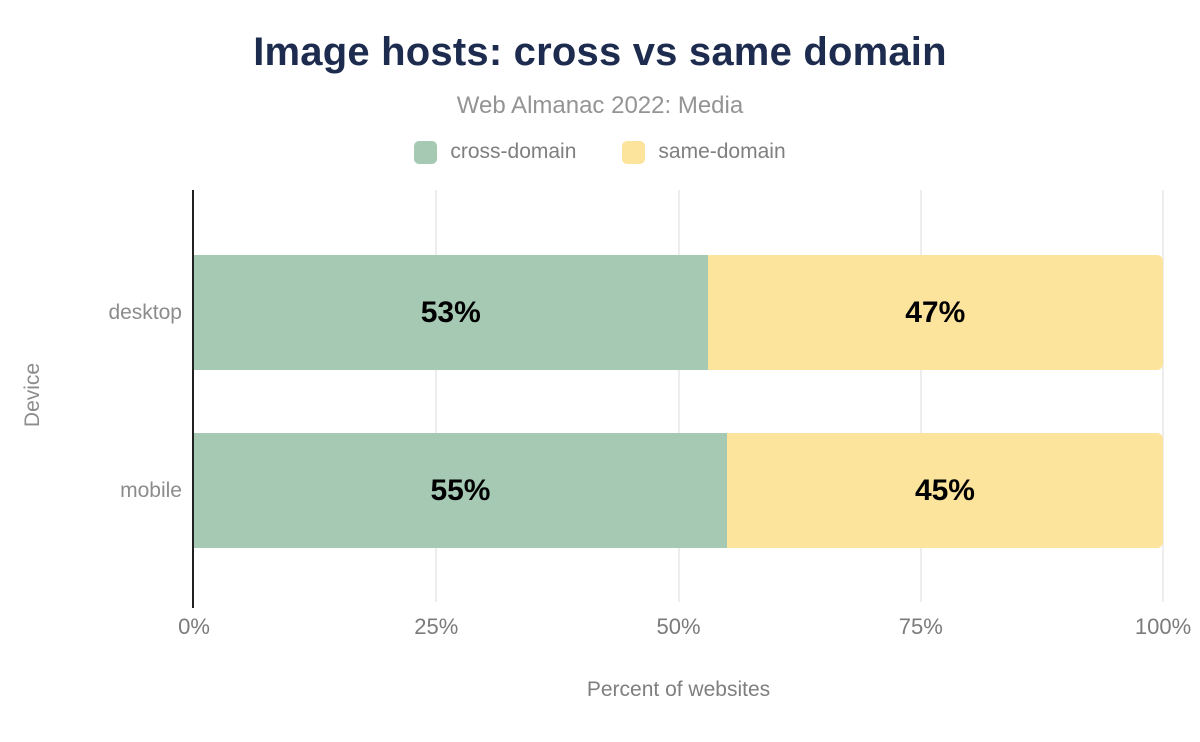  I want to click on bar-value-label: 45%, so click(944, 490).